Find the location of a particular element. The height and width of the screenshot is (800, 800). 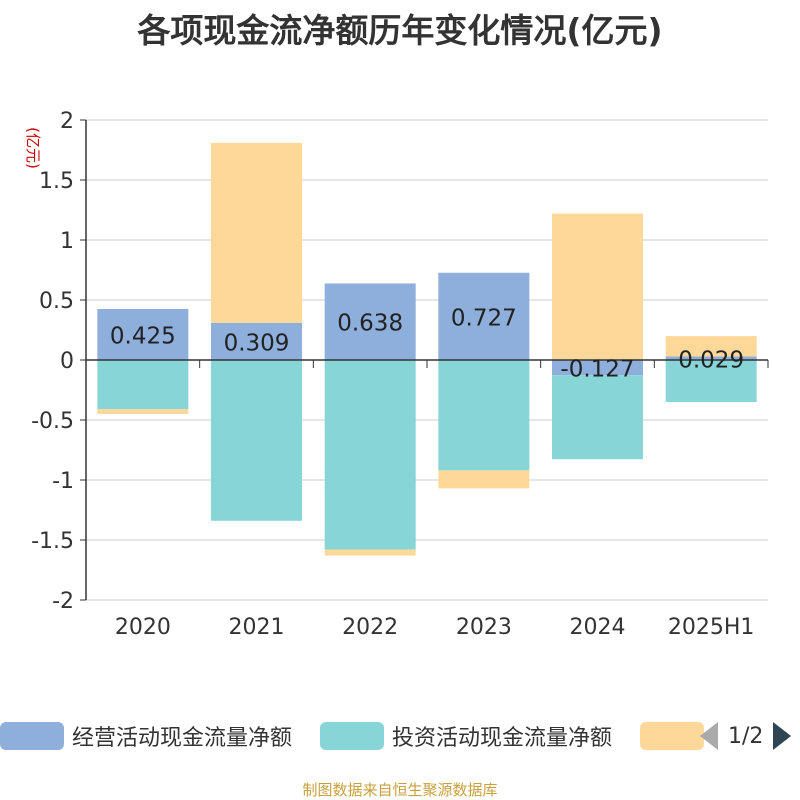

legend-item-operating: 经营活动现金流量净额 is located at coordinates (146, 736).